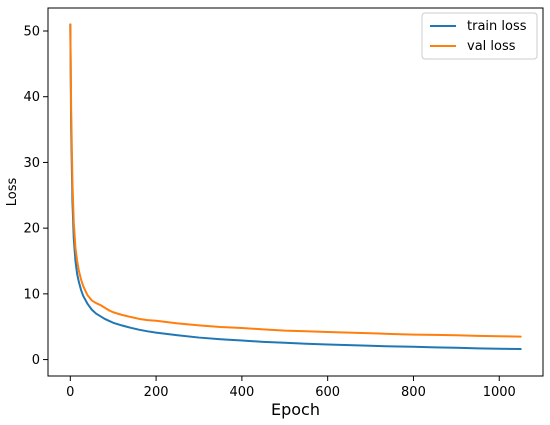  I want to click on legend-label-val-loss: val loss, so click(491, 46).